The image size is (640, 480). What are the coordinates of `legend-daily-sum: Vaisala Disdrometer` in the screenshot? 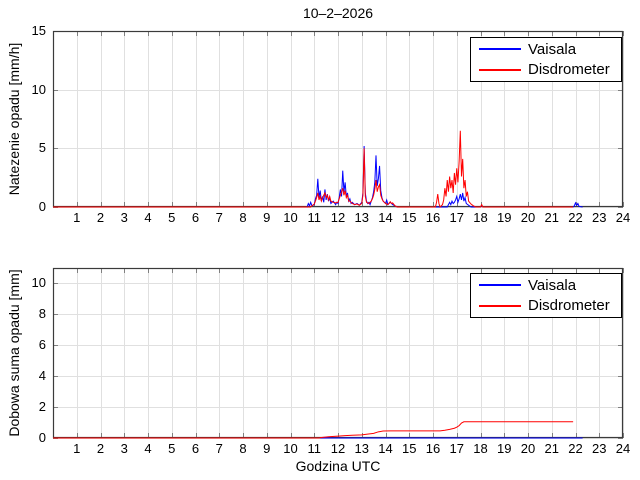 It's located at (546, 295).